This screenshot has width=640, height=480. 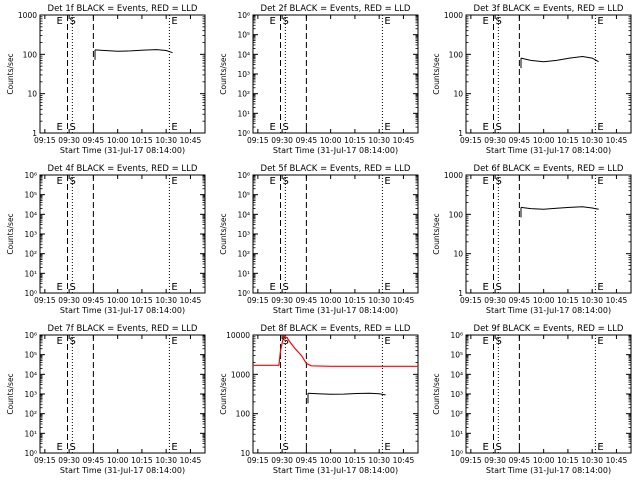 I want to click on y-tick-label: 1000, so click(x=453, y=15).